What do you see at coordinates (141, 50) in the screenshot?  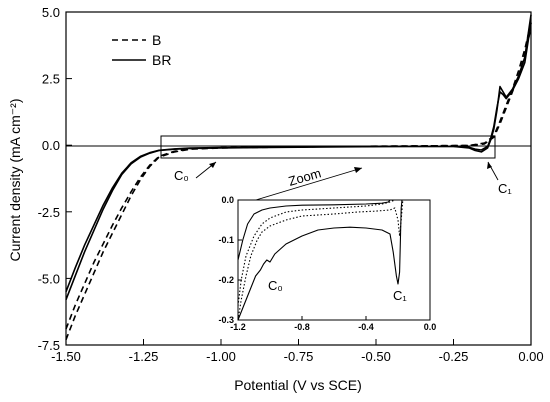 I see `legend: B BR` at bounding box center [141, 50].